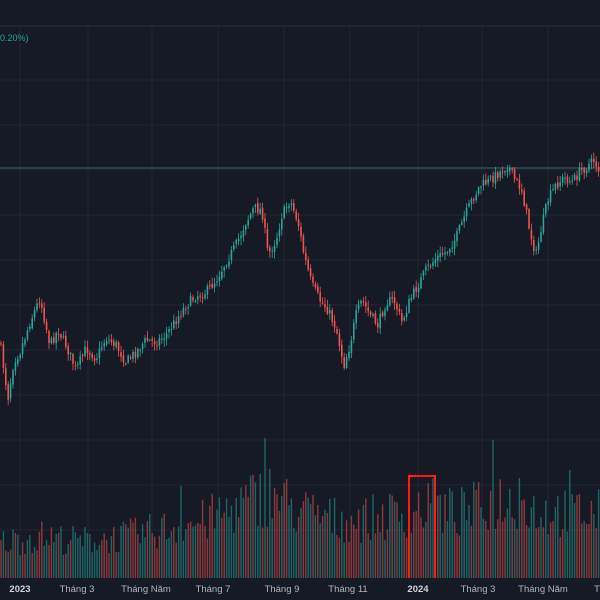 This screenshot has height=600, width=600. Describe the element at coordinates (19, 589) in the screenshot. I see `x-axis-label-0: 2023` at that location.